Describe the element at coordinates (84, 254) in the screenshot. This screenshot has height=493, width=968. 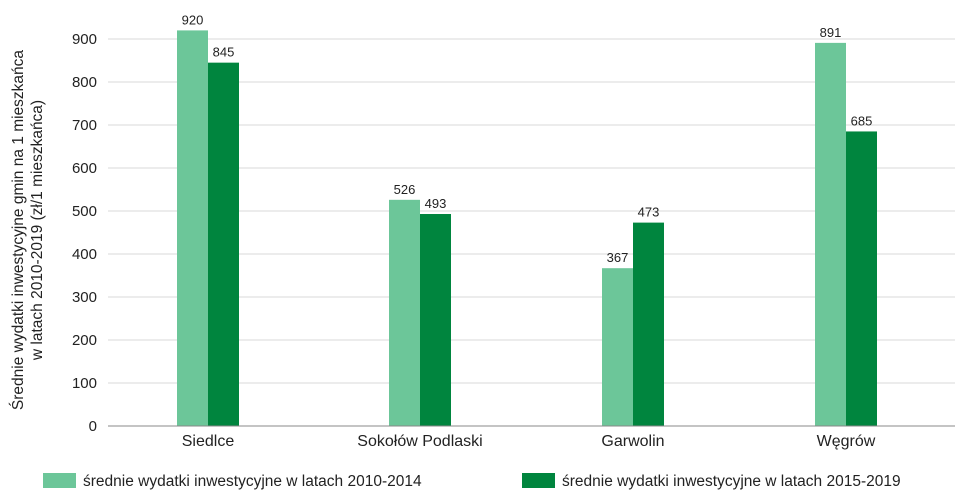
I see `y-tick-label: 400` at that location.